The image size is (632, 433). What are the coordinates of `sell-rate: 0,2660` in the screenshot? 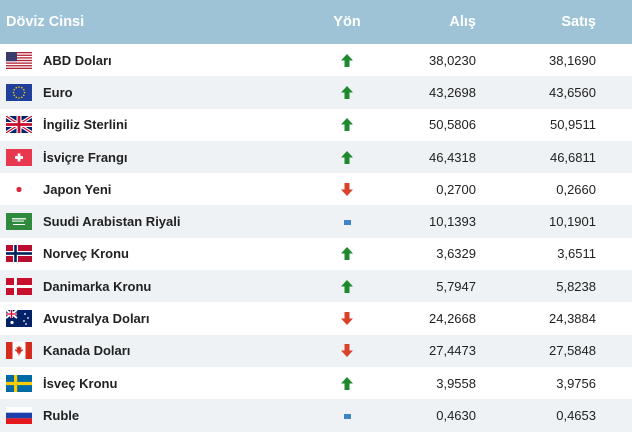 It's located at (576, 189).